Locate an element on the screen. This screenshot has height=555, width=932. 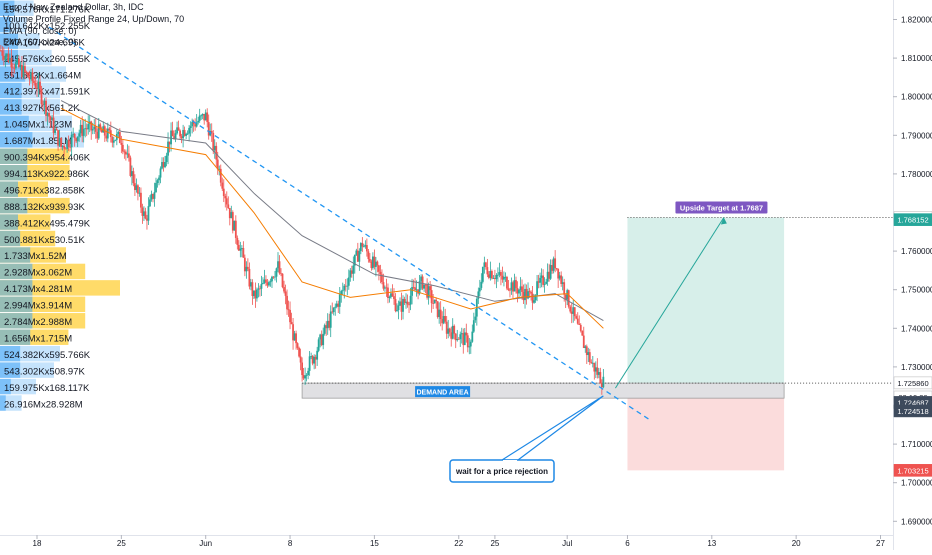
y-tick-label: 1.760000 is located at coordinates (916, 251).